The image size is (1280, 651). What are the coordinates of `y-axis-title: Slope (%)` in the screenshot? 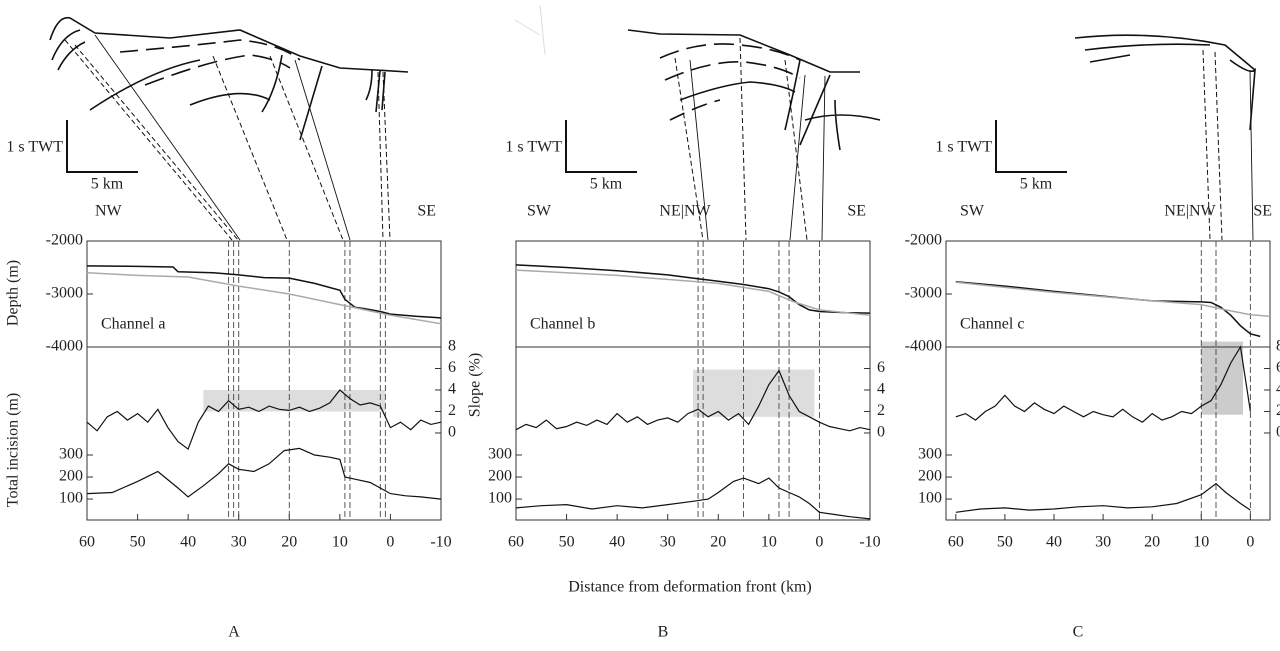 It's located at (475, 385).